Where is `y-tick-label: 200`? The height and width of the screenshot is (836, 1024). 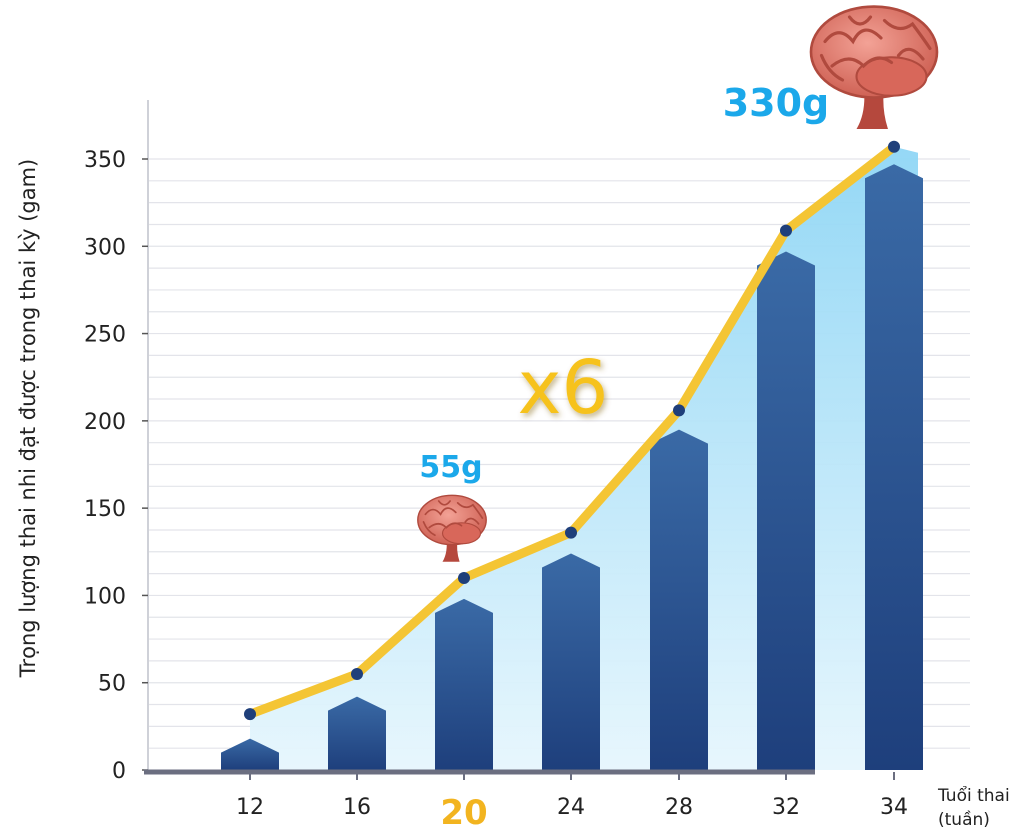
y-tick-label: 200 is located at coordinates (105, 422).